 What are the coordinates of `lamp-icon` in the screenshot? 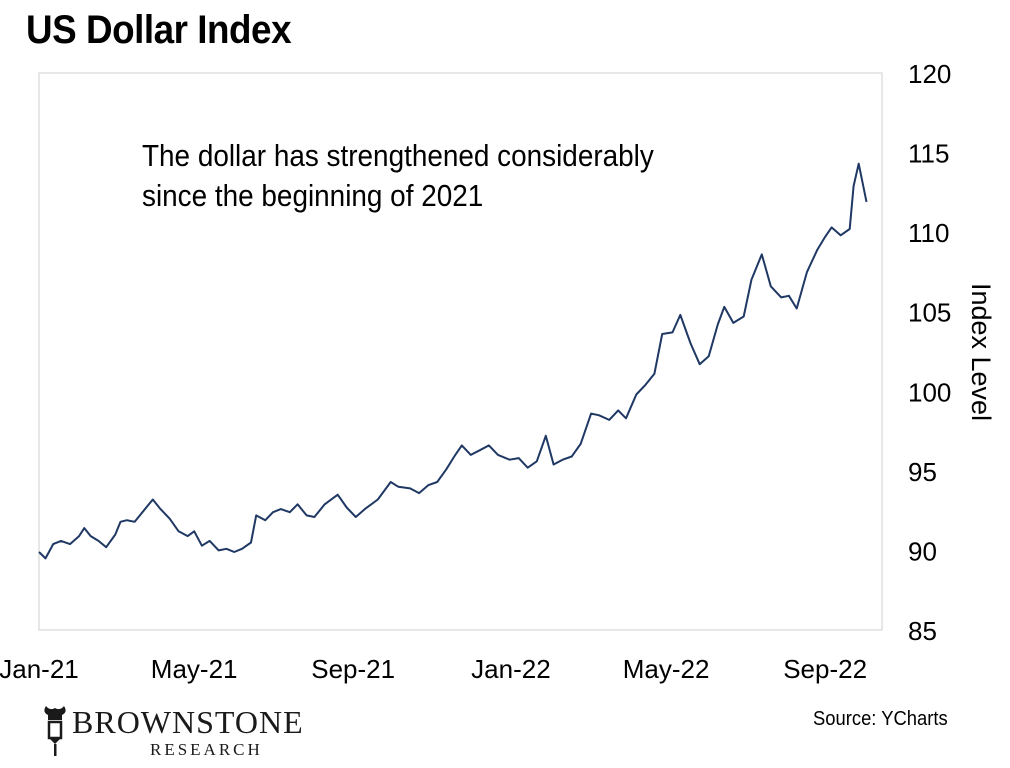 It's located at (55, 731).